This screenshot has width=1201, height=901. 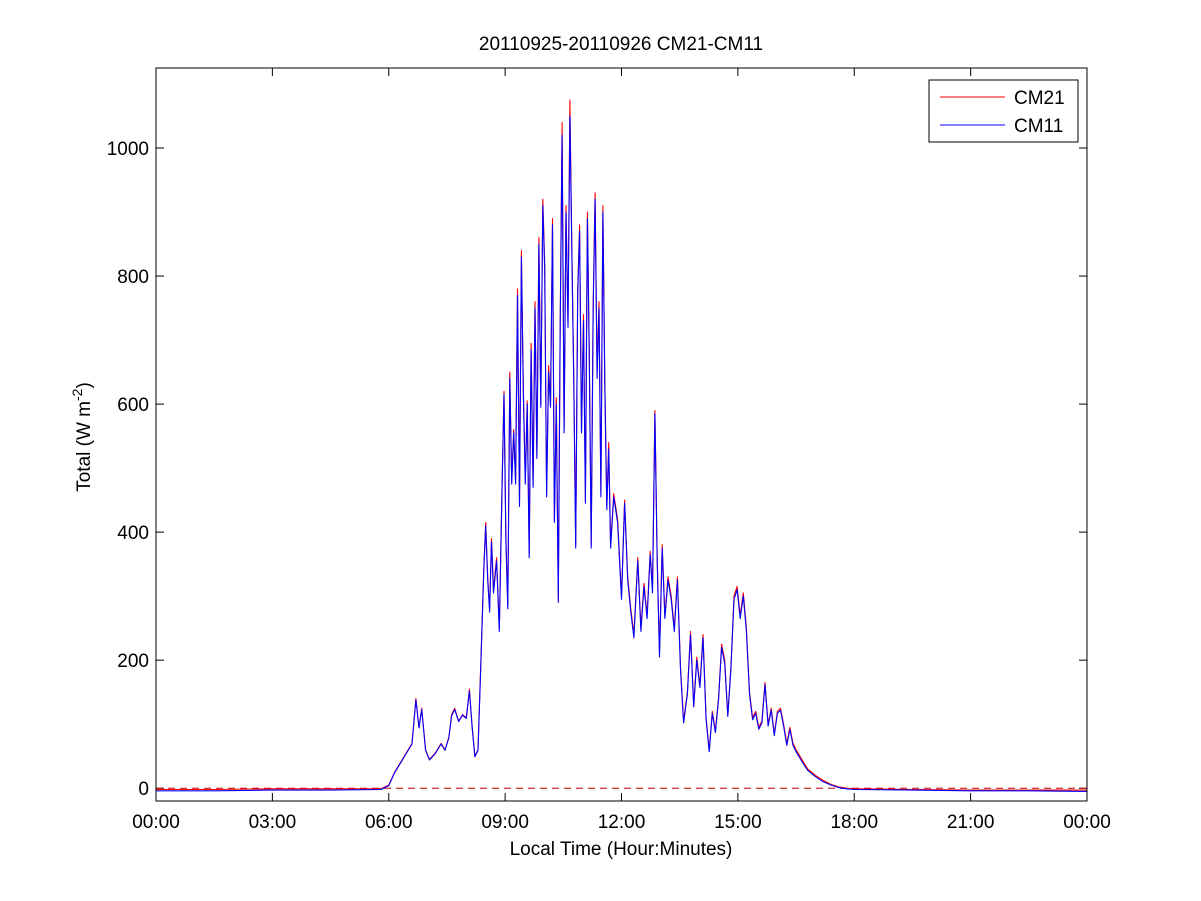 I want to click on y-tick-label: 400, so click(x=133, y=533).